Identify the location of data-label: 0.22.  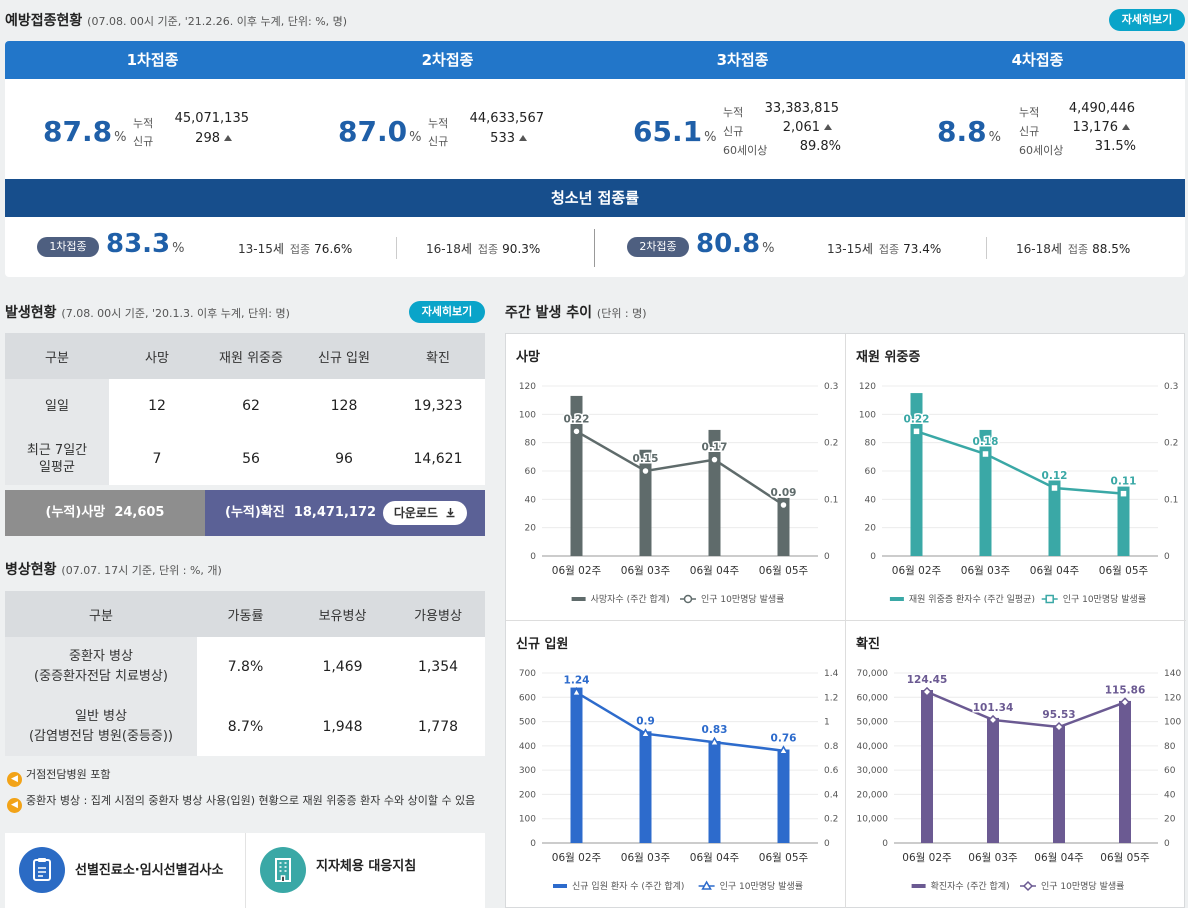
(577, 419).